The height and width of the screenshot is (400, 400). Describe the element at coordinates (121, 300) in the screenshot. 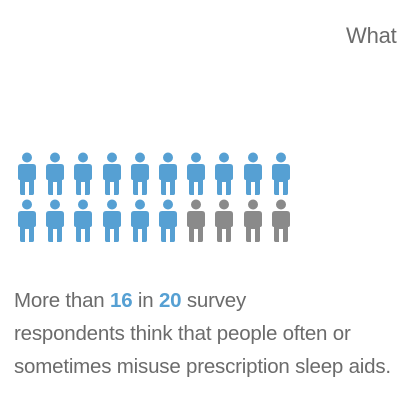

I see `stat-count: 16` at that location.